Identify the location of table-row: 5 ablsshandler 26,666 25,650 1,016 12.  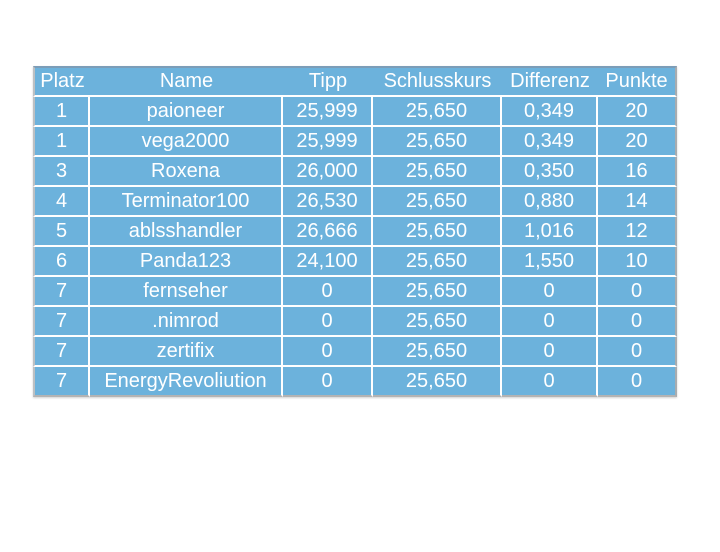
(355, 232).